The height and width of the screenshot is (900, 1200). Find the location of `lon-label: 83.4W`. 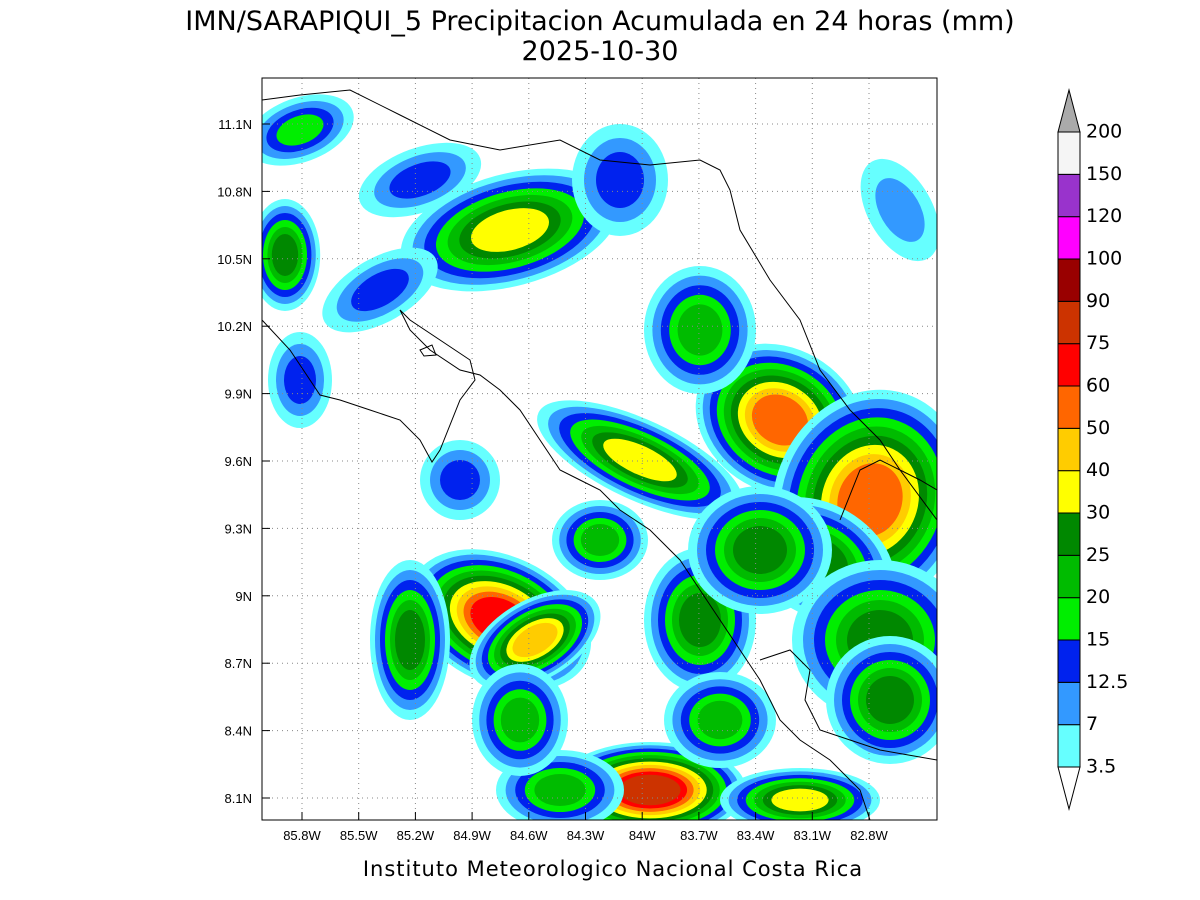

lon-label: 83.4W is located at coordinates (756, 835).